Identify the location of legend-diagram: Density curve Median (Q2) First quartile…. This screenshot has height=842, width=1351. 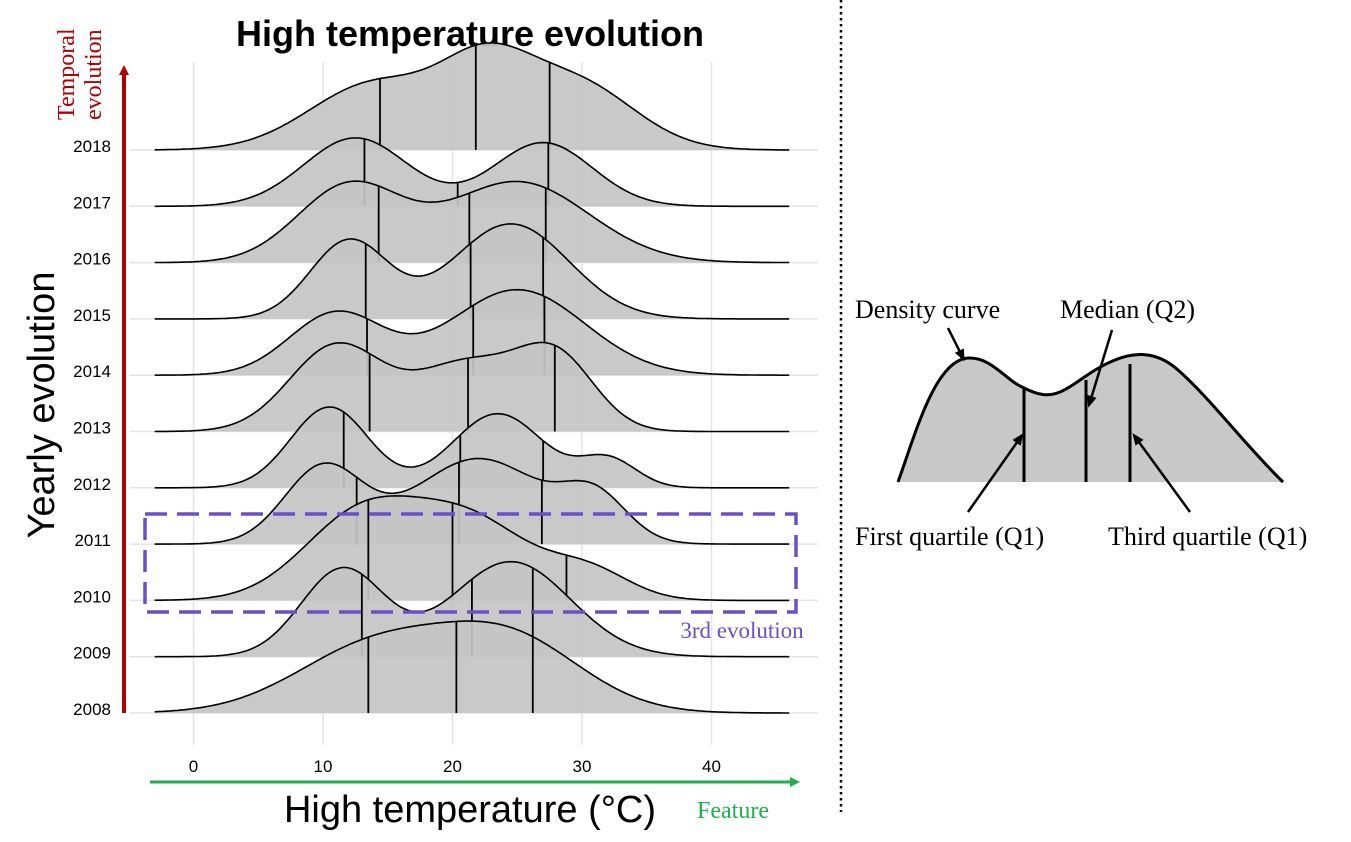
(1081, 423).